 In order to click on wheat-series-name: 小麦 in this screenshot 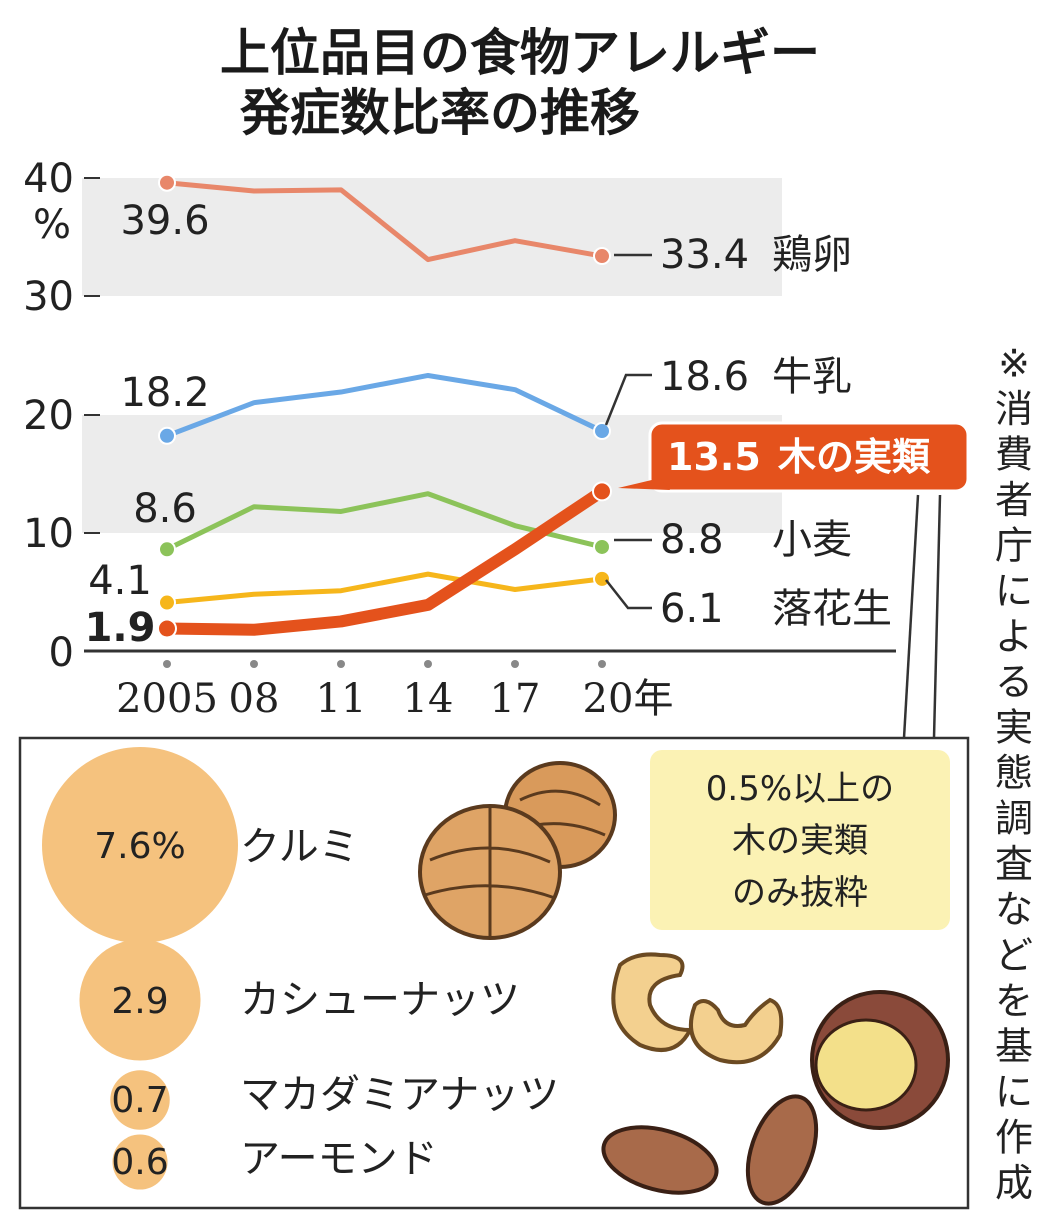, I will do `click(812, 540)`.